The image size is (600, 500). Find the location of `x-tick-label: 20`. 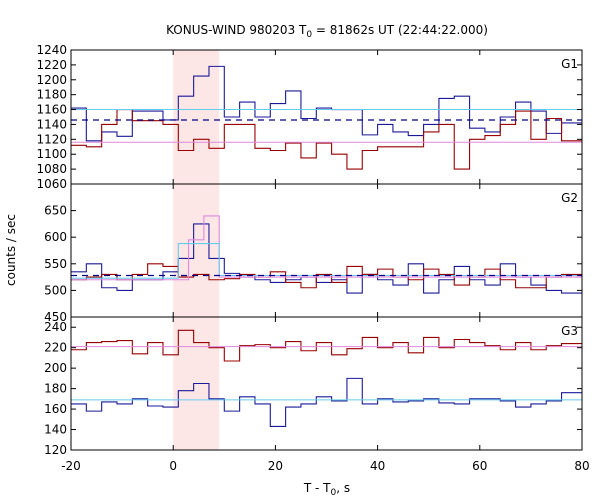

x-tick-label: 20 is located at coordinates (275, 466).